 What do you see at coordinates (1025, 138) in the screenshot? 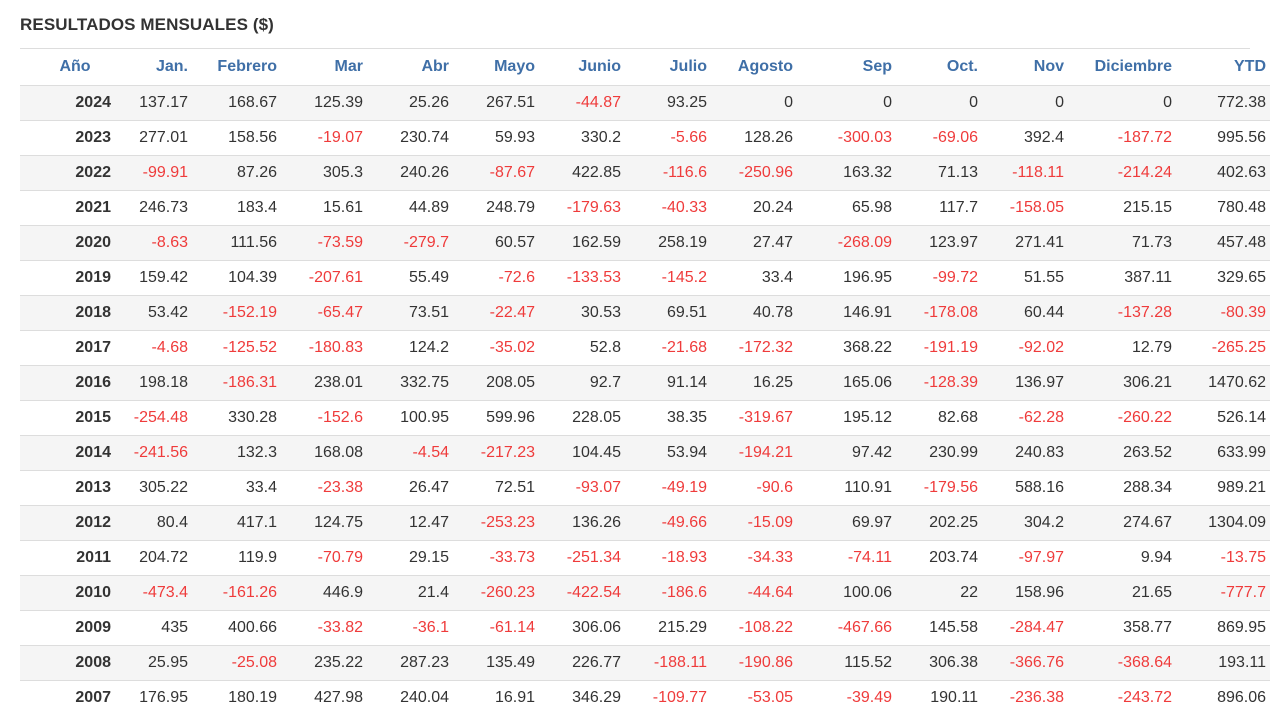
I see `month-value-cell: 392.4` at bounding box center [1025, 138].